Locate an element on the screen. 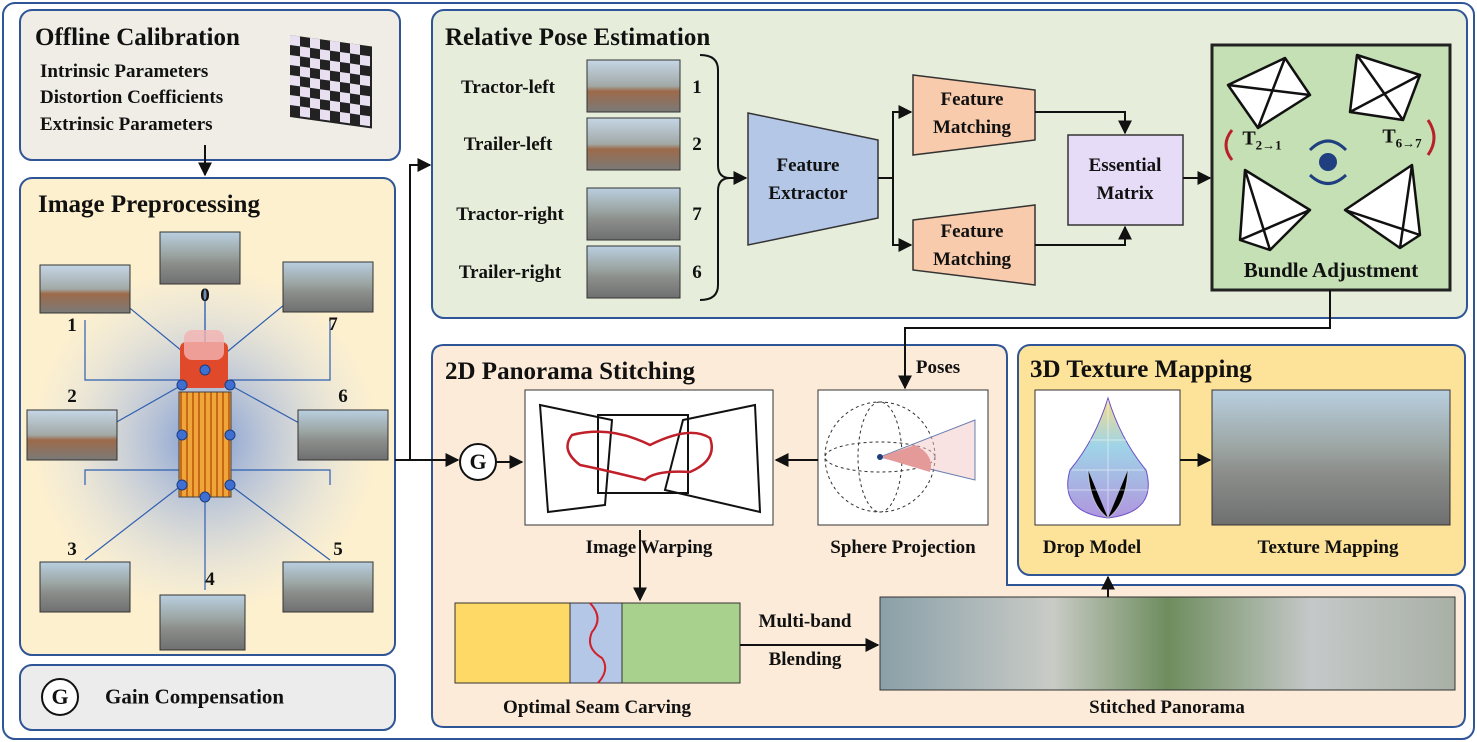 The image size is (1477, 742). block-label: Optimal Seam Carving is located at coordinates (597, 707).